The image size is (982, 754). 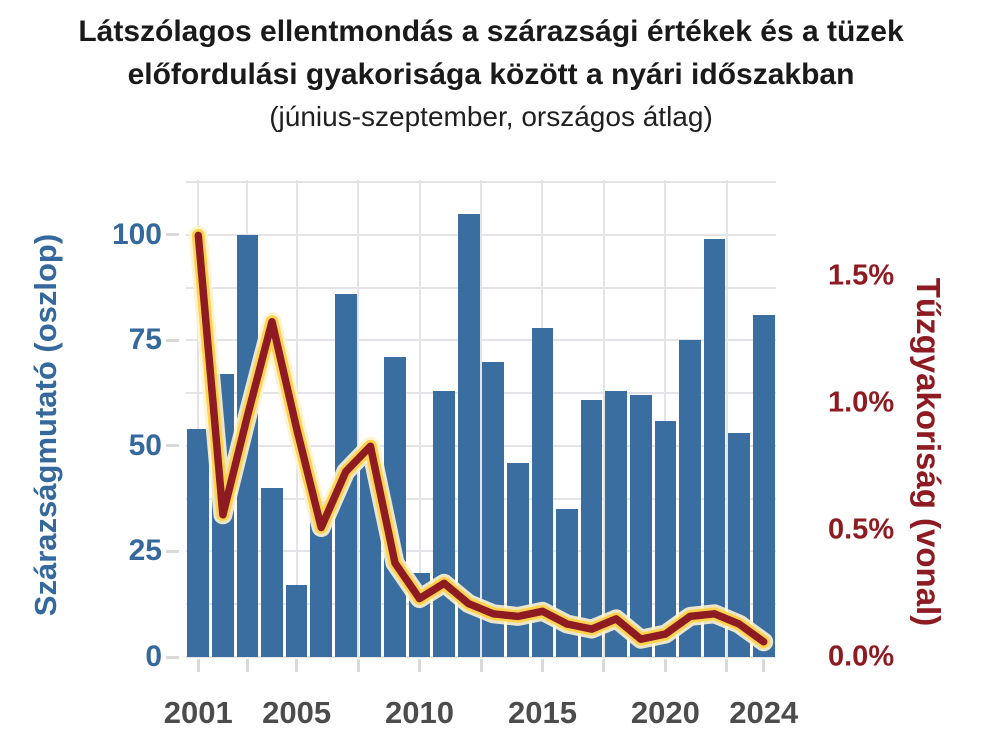 I want to click on right-tick-label-0.5%: 0.5%, so click(x=861, y=529).